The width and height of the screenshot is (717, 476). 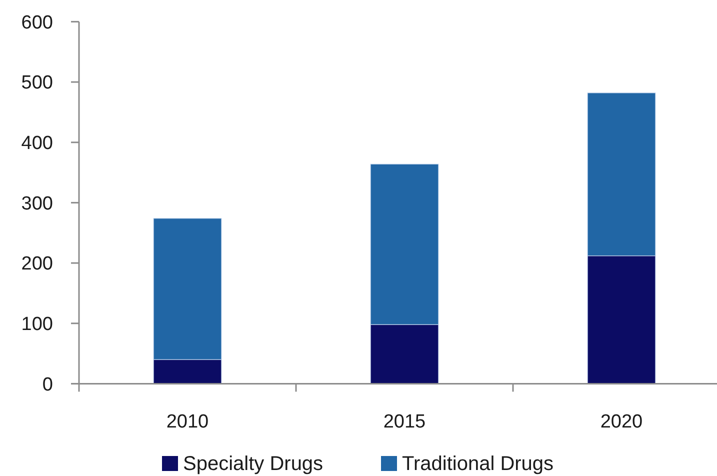 What do you see at coordinates (37, 23) in the screenshot?
I see `y-tick-label: 600` at bounding box center [37, 23].